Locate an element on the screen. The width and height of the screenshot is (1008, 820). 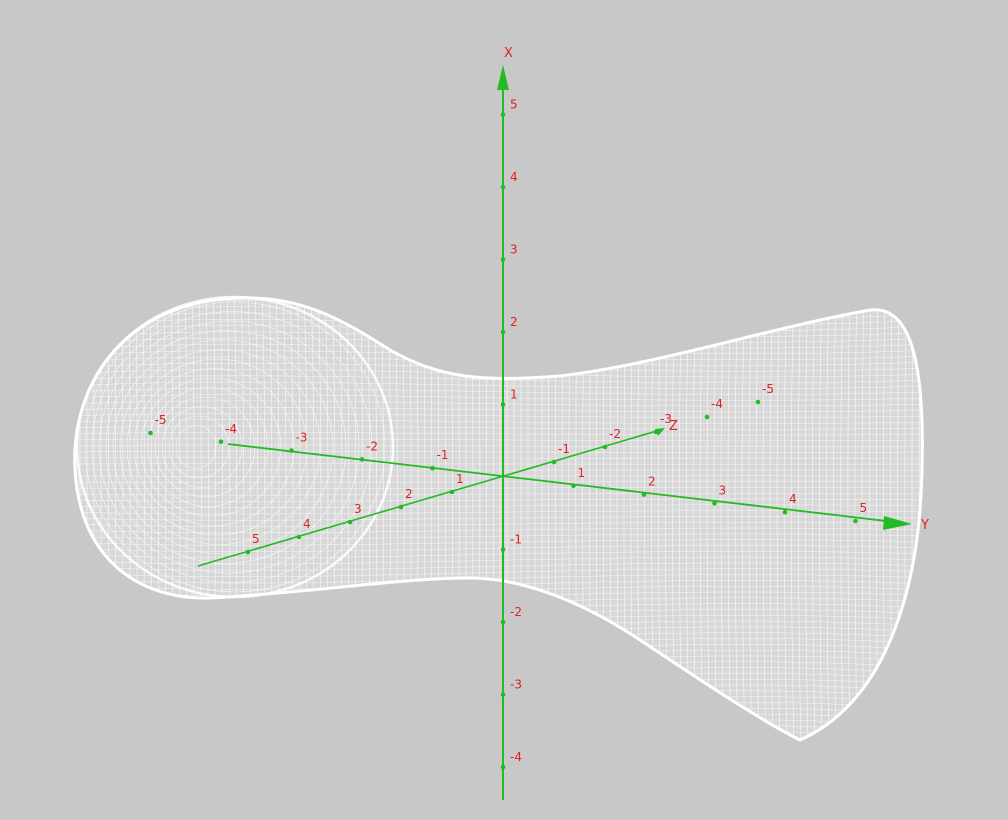
z-axis-tick-label--4: -4 is located at coordinates (717, 404).